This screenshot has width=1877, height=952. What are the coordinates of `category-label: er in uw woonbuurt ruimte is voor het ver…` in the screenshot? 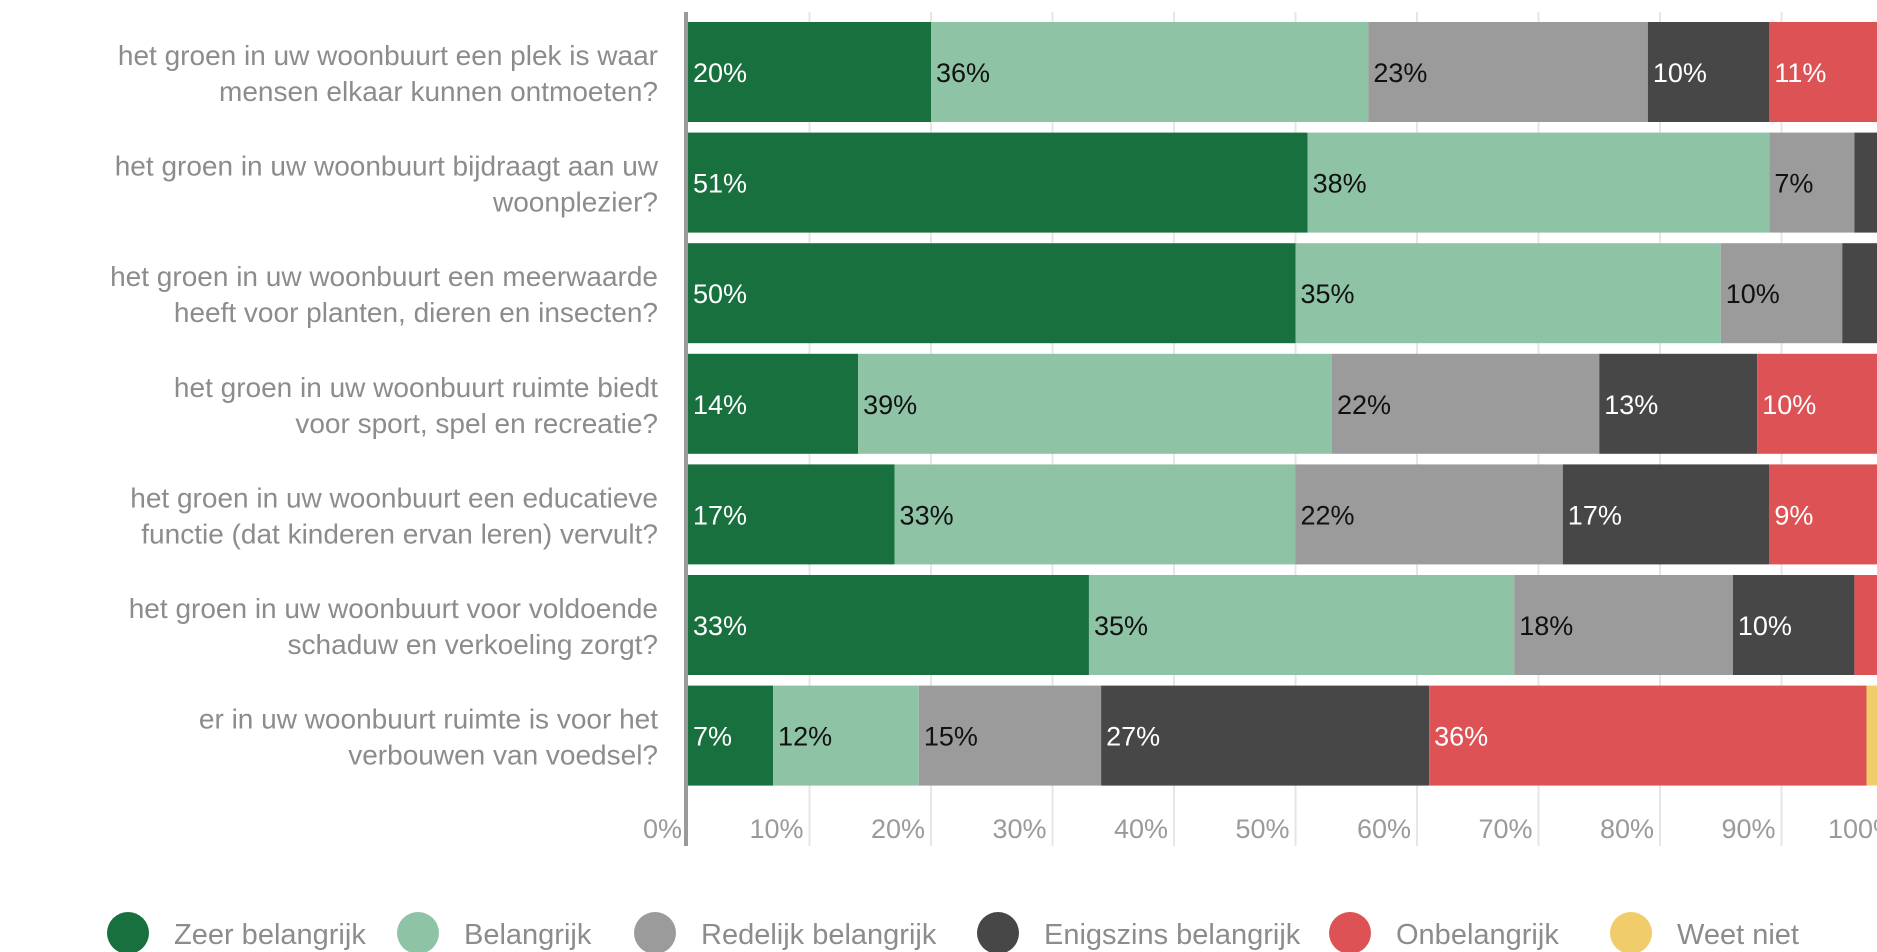 It's located at (428, 737).